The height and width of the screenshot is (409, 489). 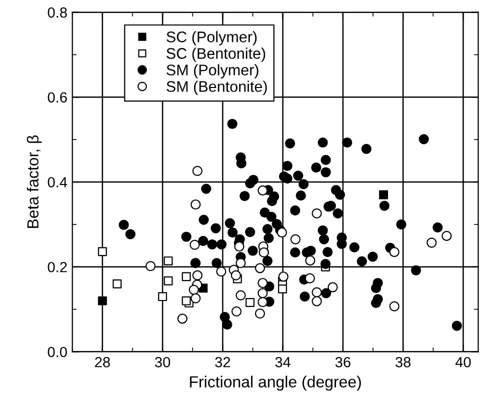 I want to click on x-tick-label: 32, so click(x=222, y=362).